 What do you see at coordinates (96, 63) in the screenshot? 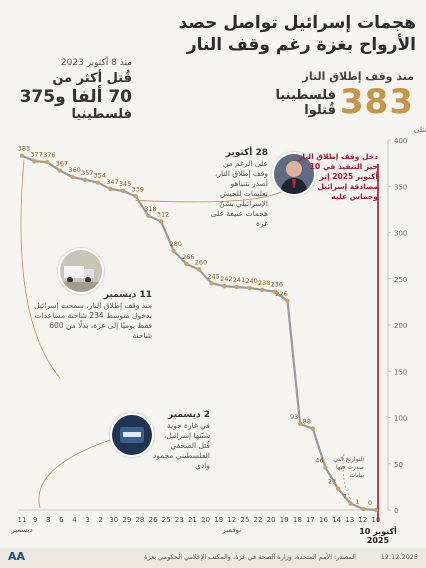
I see `total-since-date: منذ 8 أكتوبر 2023` at bounding box center [96, 63].